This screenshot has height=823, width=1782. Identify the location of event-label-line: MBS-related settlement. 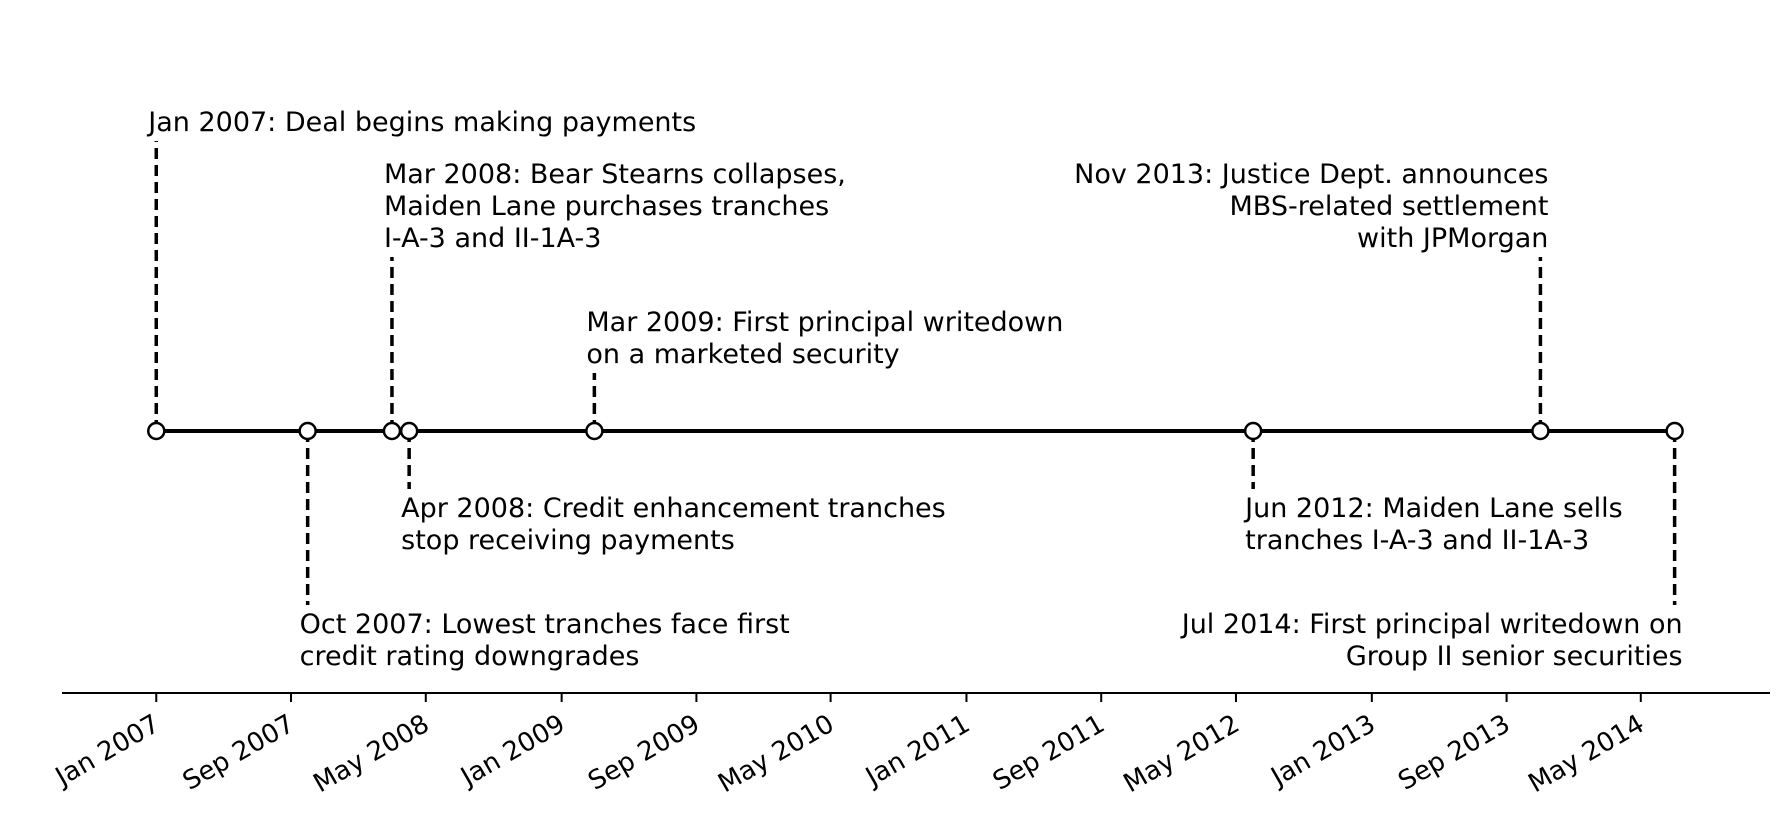
(1389, 206).